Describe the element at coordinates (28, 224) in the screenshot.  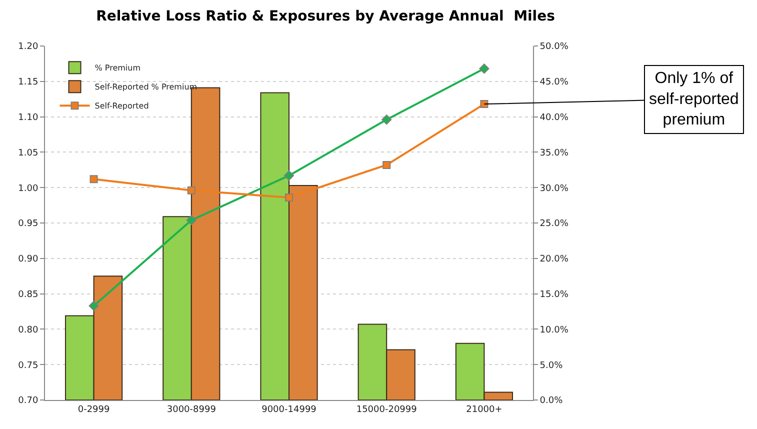
I see `y-tick-label: 0.95` at that location.